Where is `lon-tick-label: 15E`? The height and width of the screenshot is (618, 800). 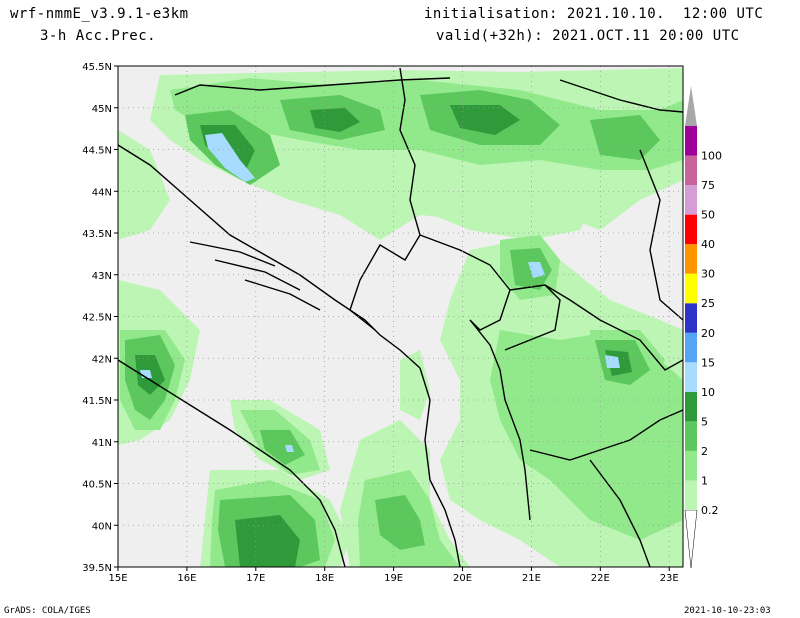 lon-tick-label: 15E is located at coordinates (117, 578).